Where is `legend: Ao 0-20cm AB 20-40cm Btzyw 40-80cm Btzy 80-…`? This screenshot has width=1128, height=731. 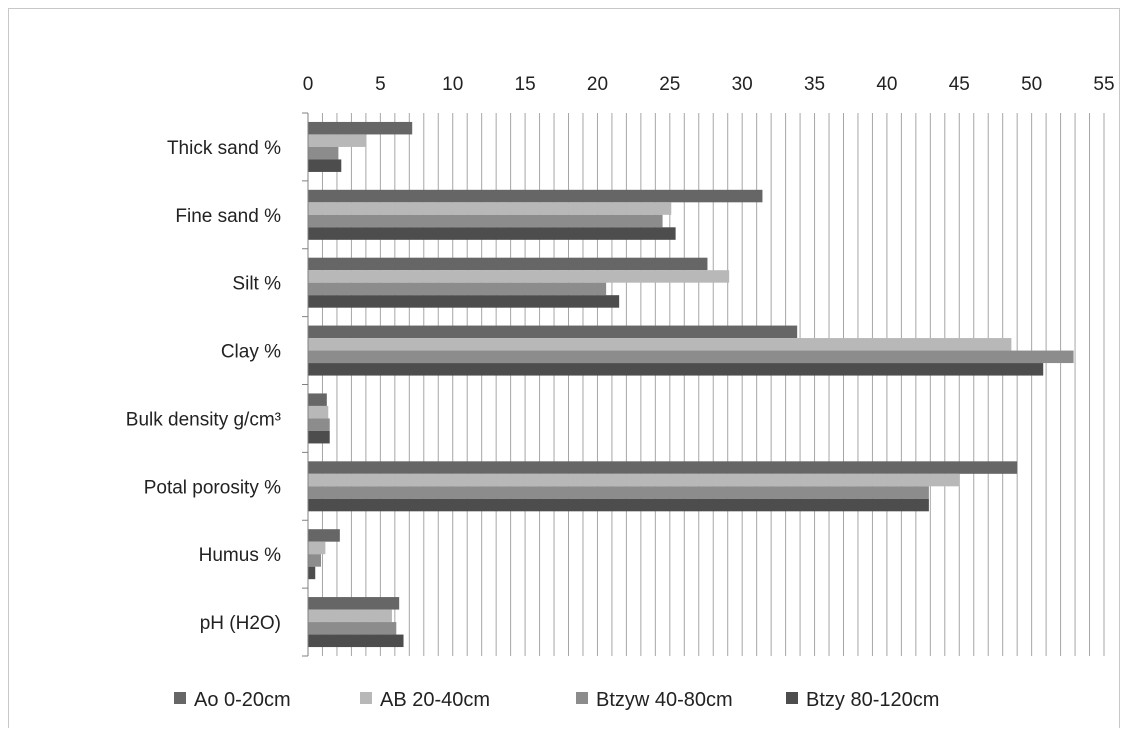 legend: Ao 0-20cm AB 20-40cm Btzyw 40-80cm Btzy 80-… is located at coordinates (556, 700).